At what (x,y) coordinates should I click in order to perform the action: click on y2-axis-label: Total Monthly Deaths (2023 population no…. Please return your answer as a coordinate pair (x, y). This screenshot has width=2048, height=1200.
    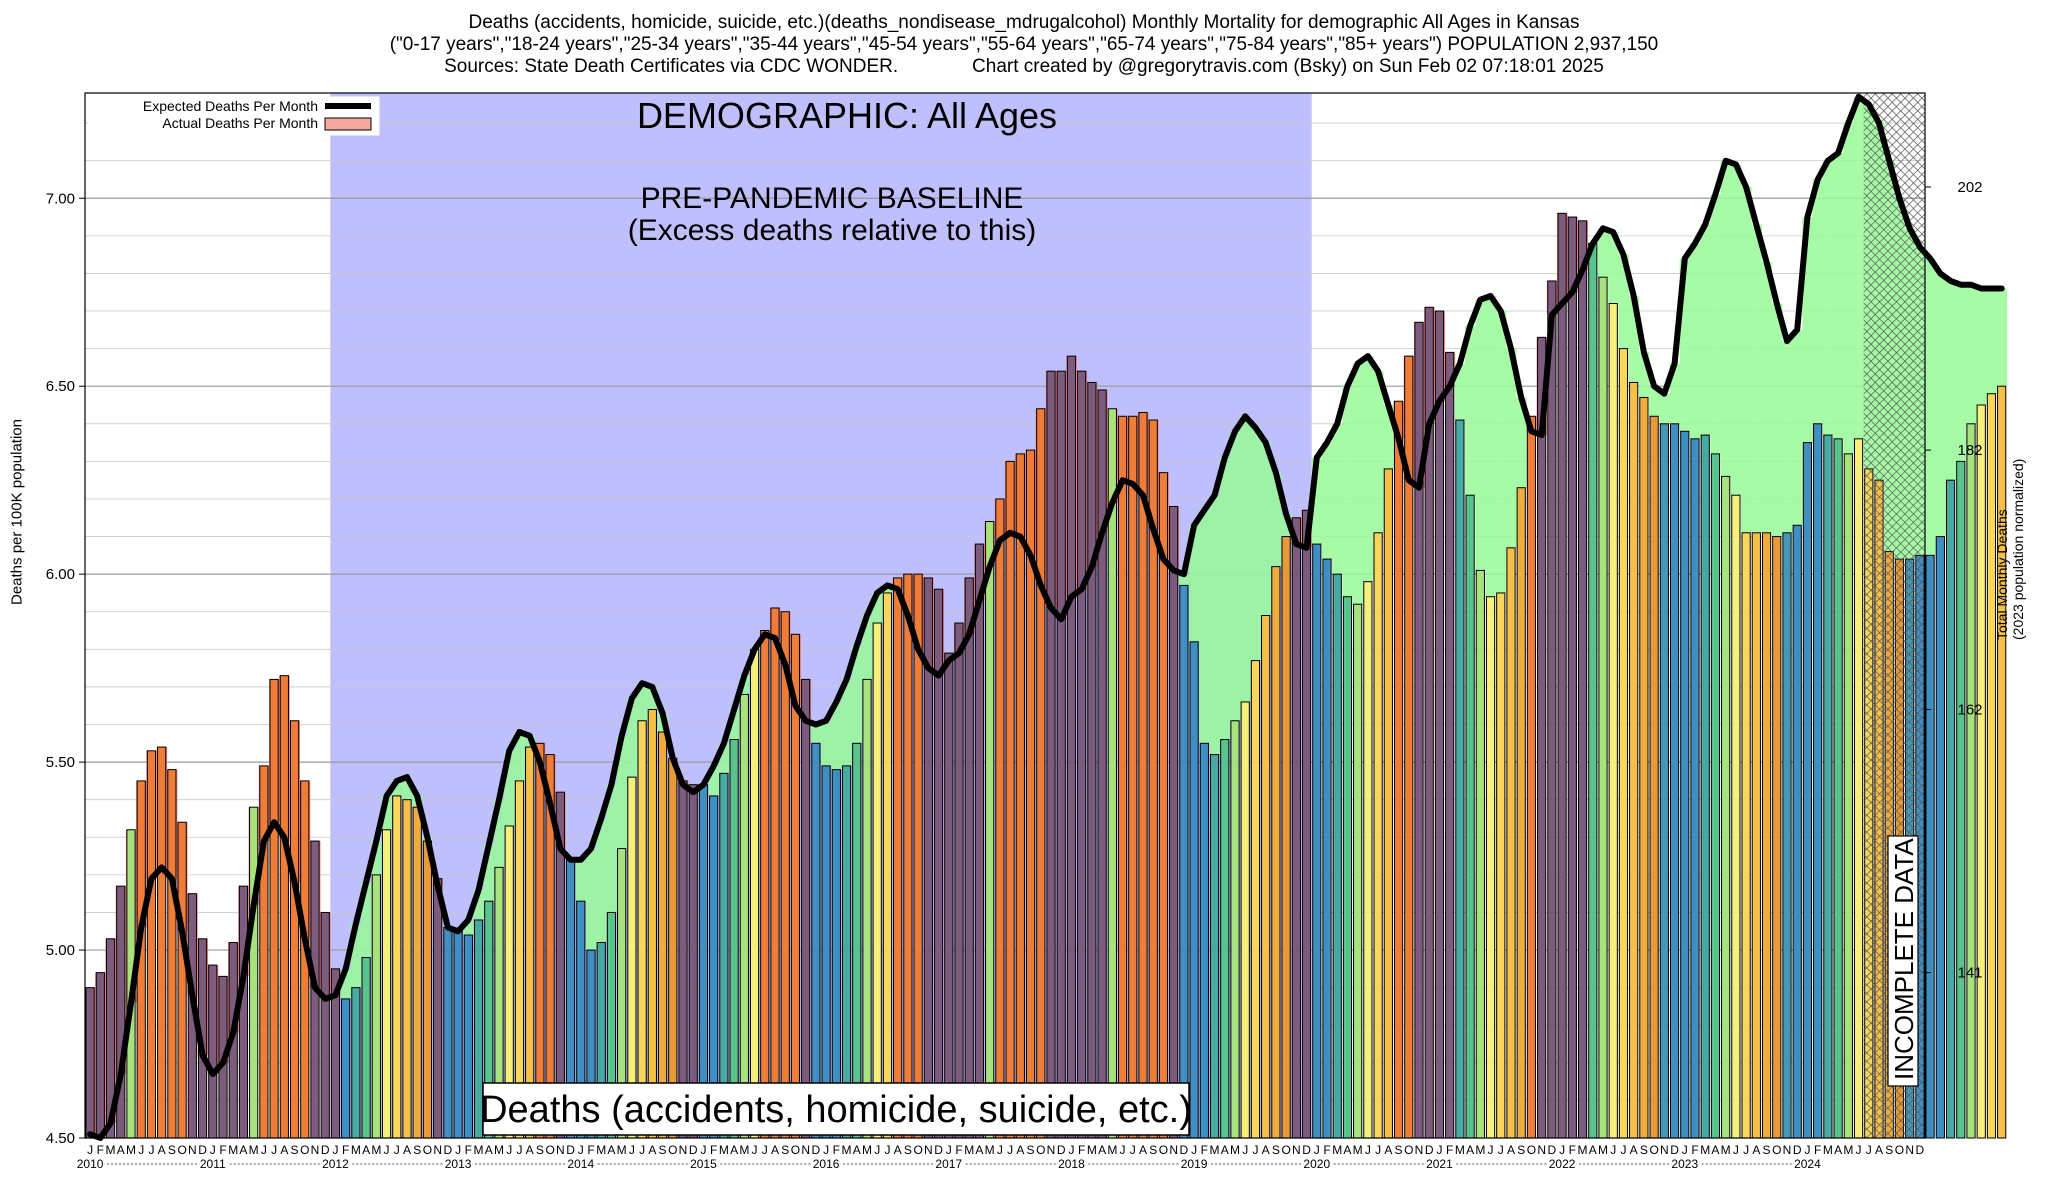
    Looking at the image, I should click on (2010, 549).